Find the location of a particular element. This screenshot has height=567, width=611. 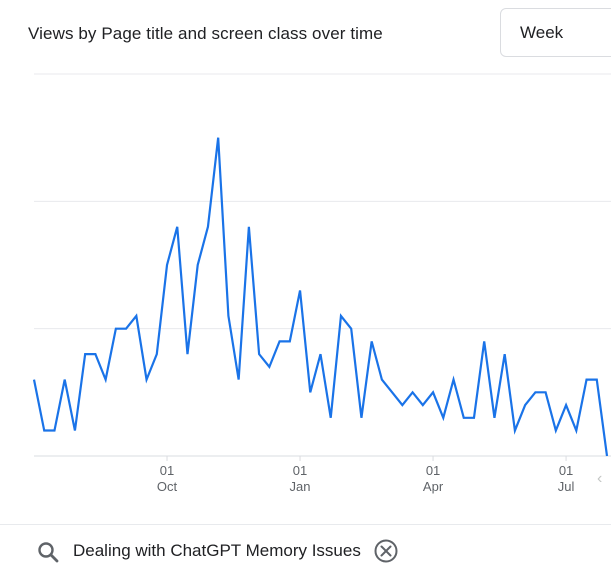

x-tick-label-month: Jan is located at coordinates (300, 486).